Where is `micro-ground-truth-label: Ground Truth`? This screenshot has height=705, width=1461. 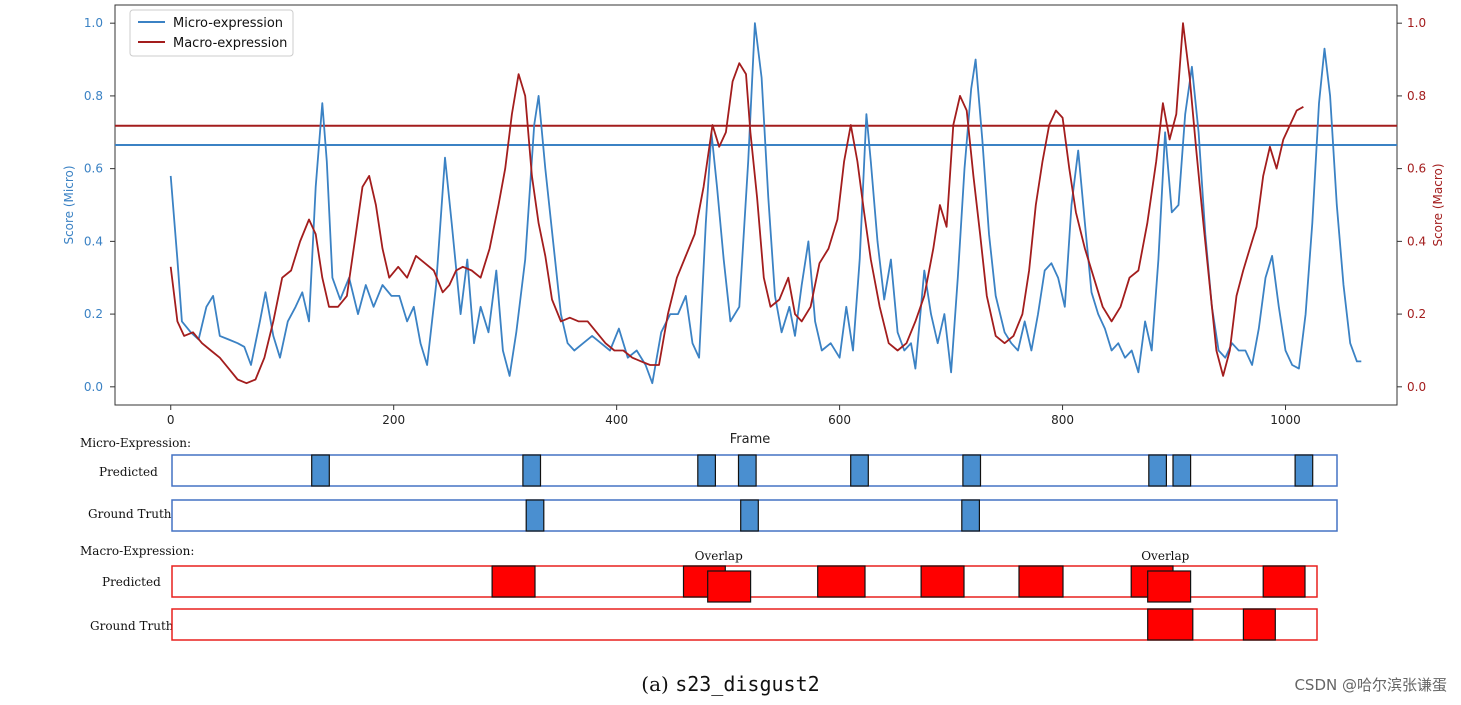 micro-ground-truth-label: Ground Truth is located at coordinates (130, 514).